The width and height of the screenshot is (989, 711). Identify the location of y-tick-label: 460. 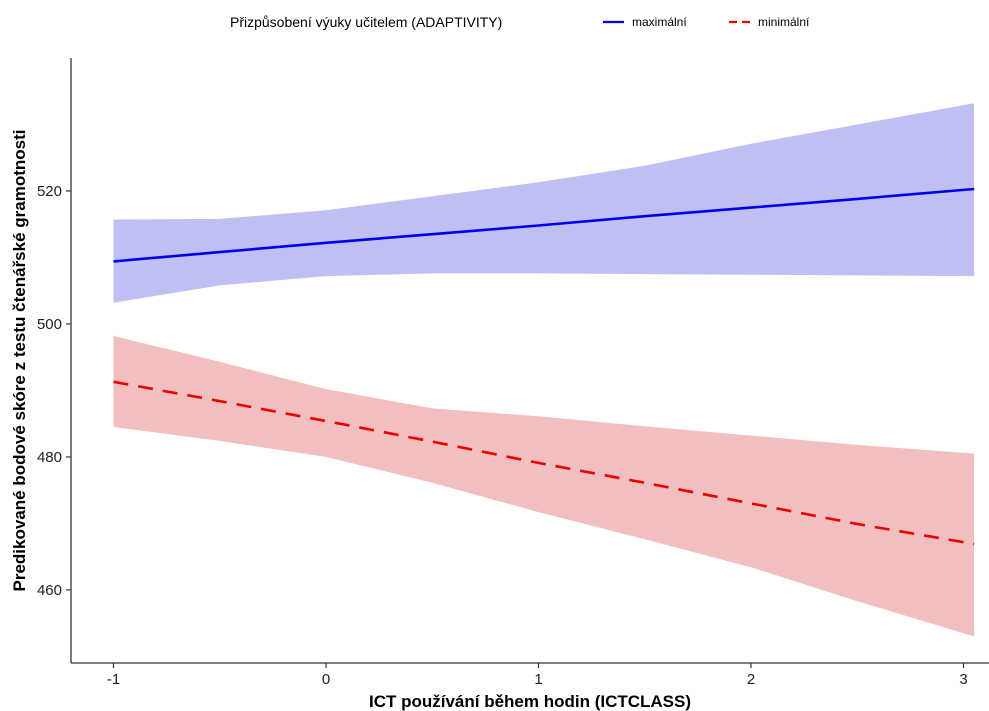
(49, 590).